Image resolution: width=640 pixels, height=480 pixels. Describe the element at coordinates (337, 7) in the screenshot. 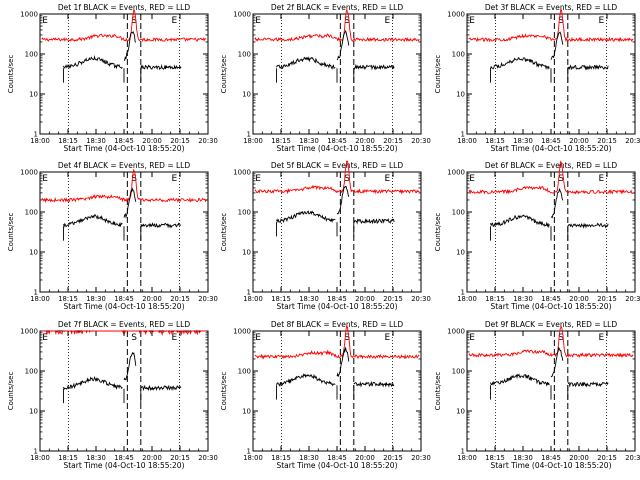

I see `panel-title: Det 2f BLACK = Events, RED = LLD` at that location.